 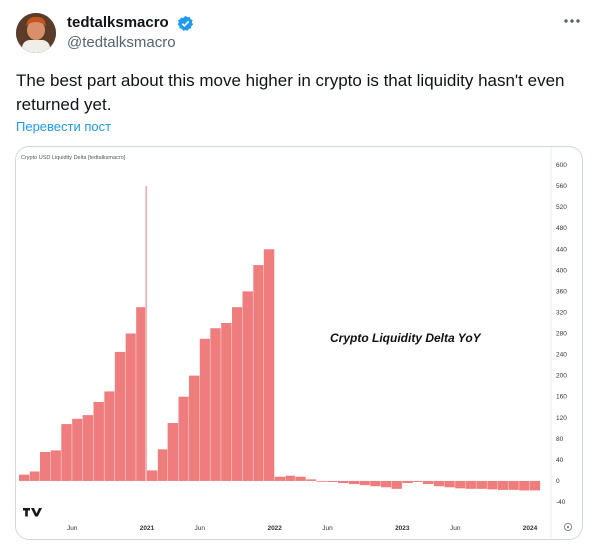 I want to click on y-tick-label: 80, so click(x=560, y=439).